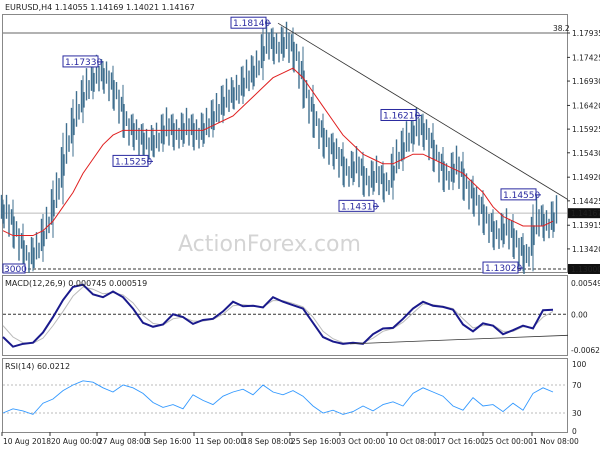  Describe the element at coordinates (316, 441) in the screenshot. I see `x-tick-label: 25 Sep 16:00` at that location.